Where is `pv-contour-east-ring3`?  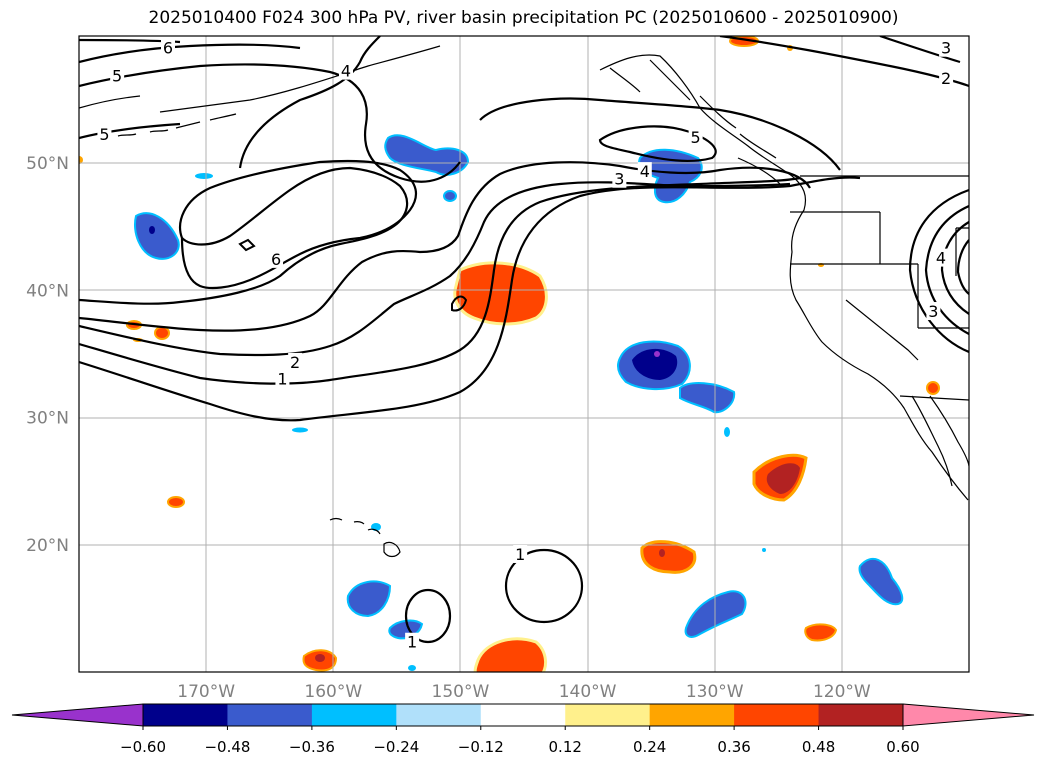
pv-contour-east-ring3 is located at coordinates (954, 268).